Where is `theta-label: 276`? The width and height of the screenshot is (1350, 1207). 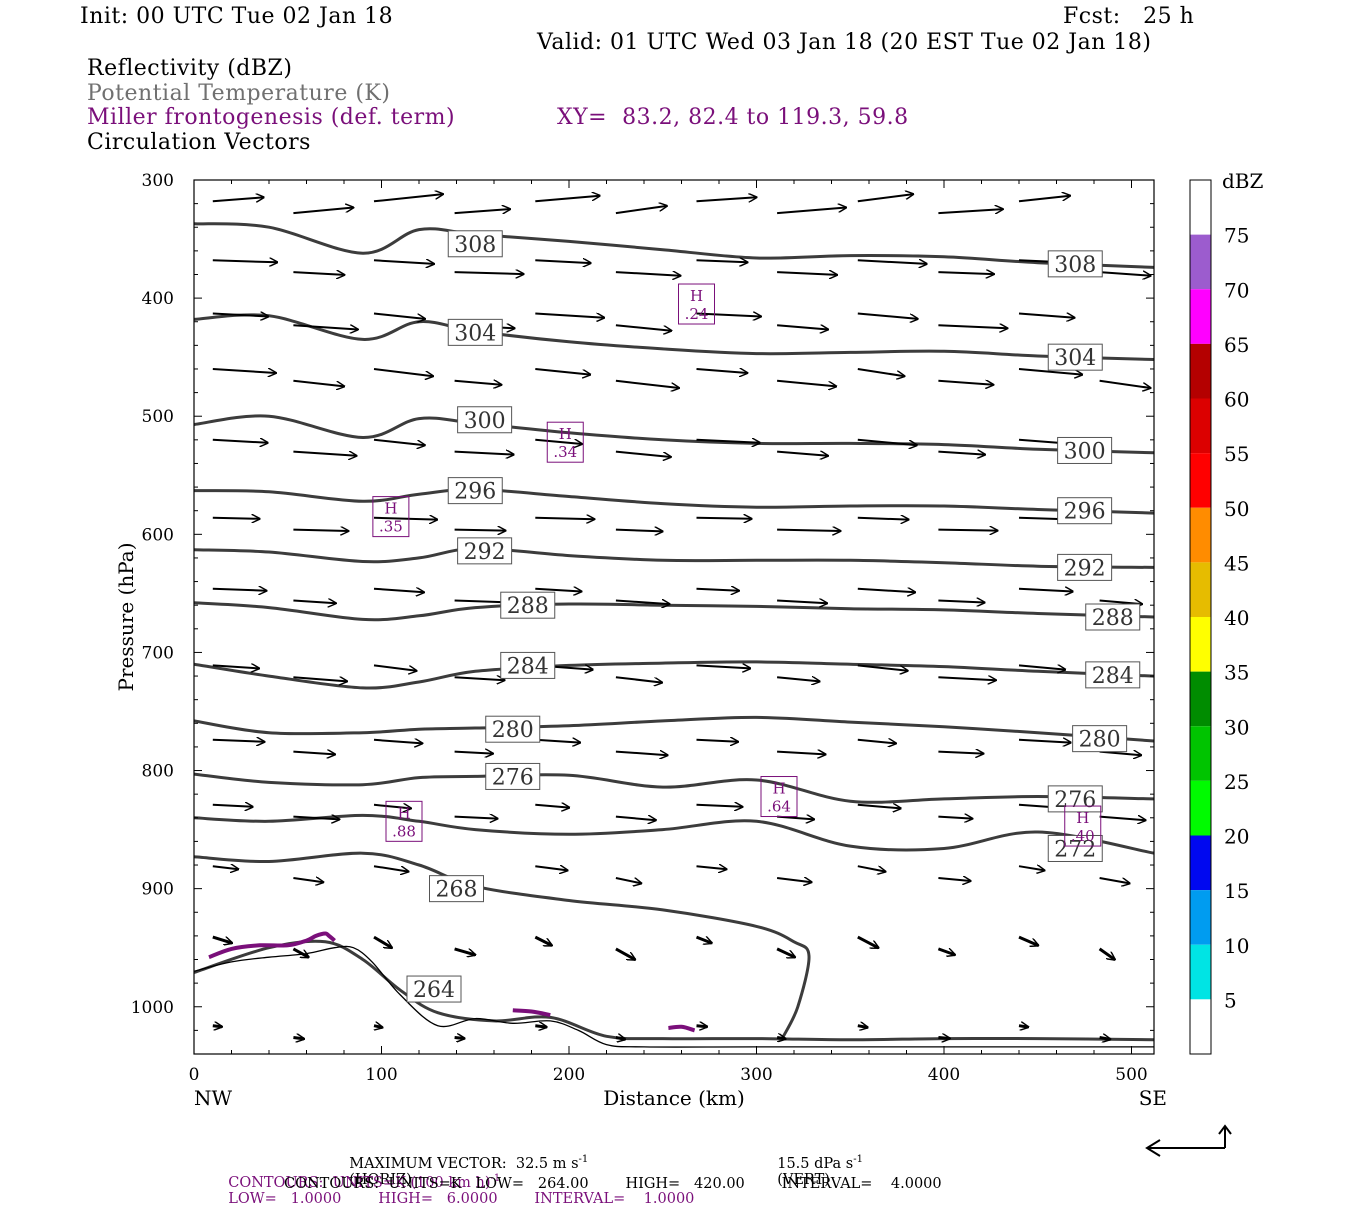
theta-label: 276 is located at coordinates (513, 777).